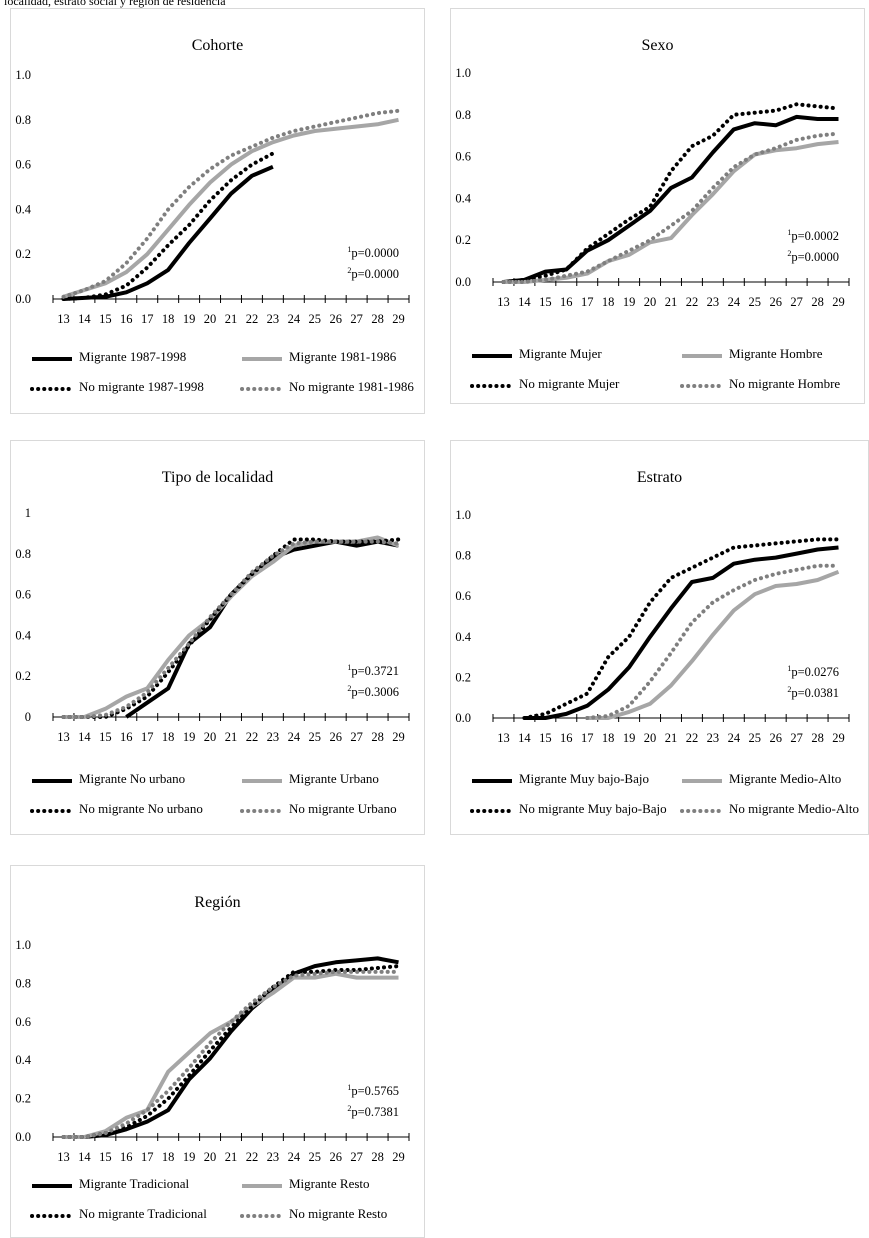 The image size is (869, 1238). Describe the element at coordinates (28, 717) in the screenshot. I see `y-tick-label: 0` at that location.